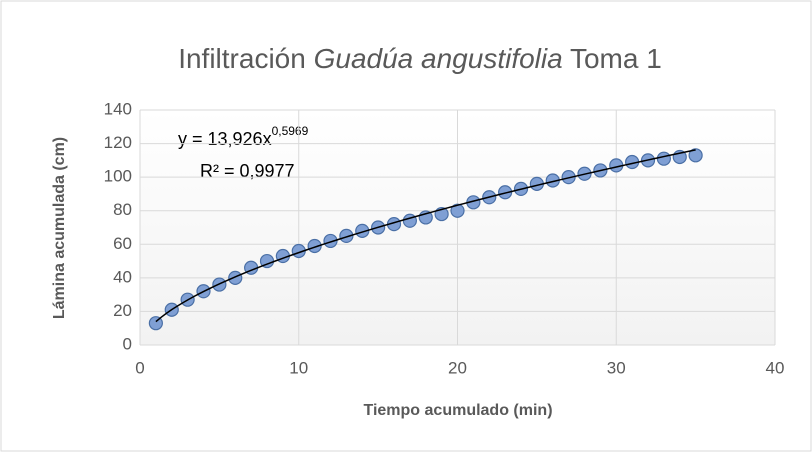 The image size is (812, 452). I want to click on r-squared: R² = 0,9977, so click(247, 171).